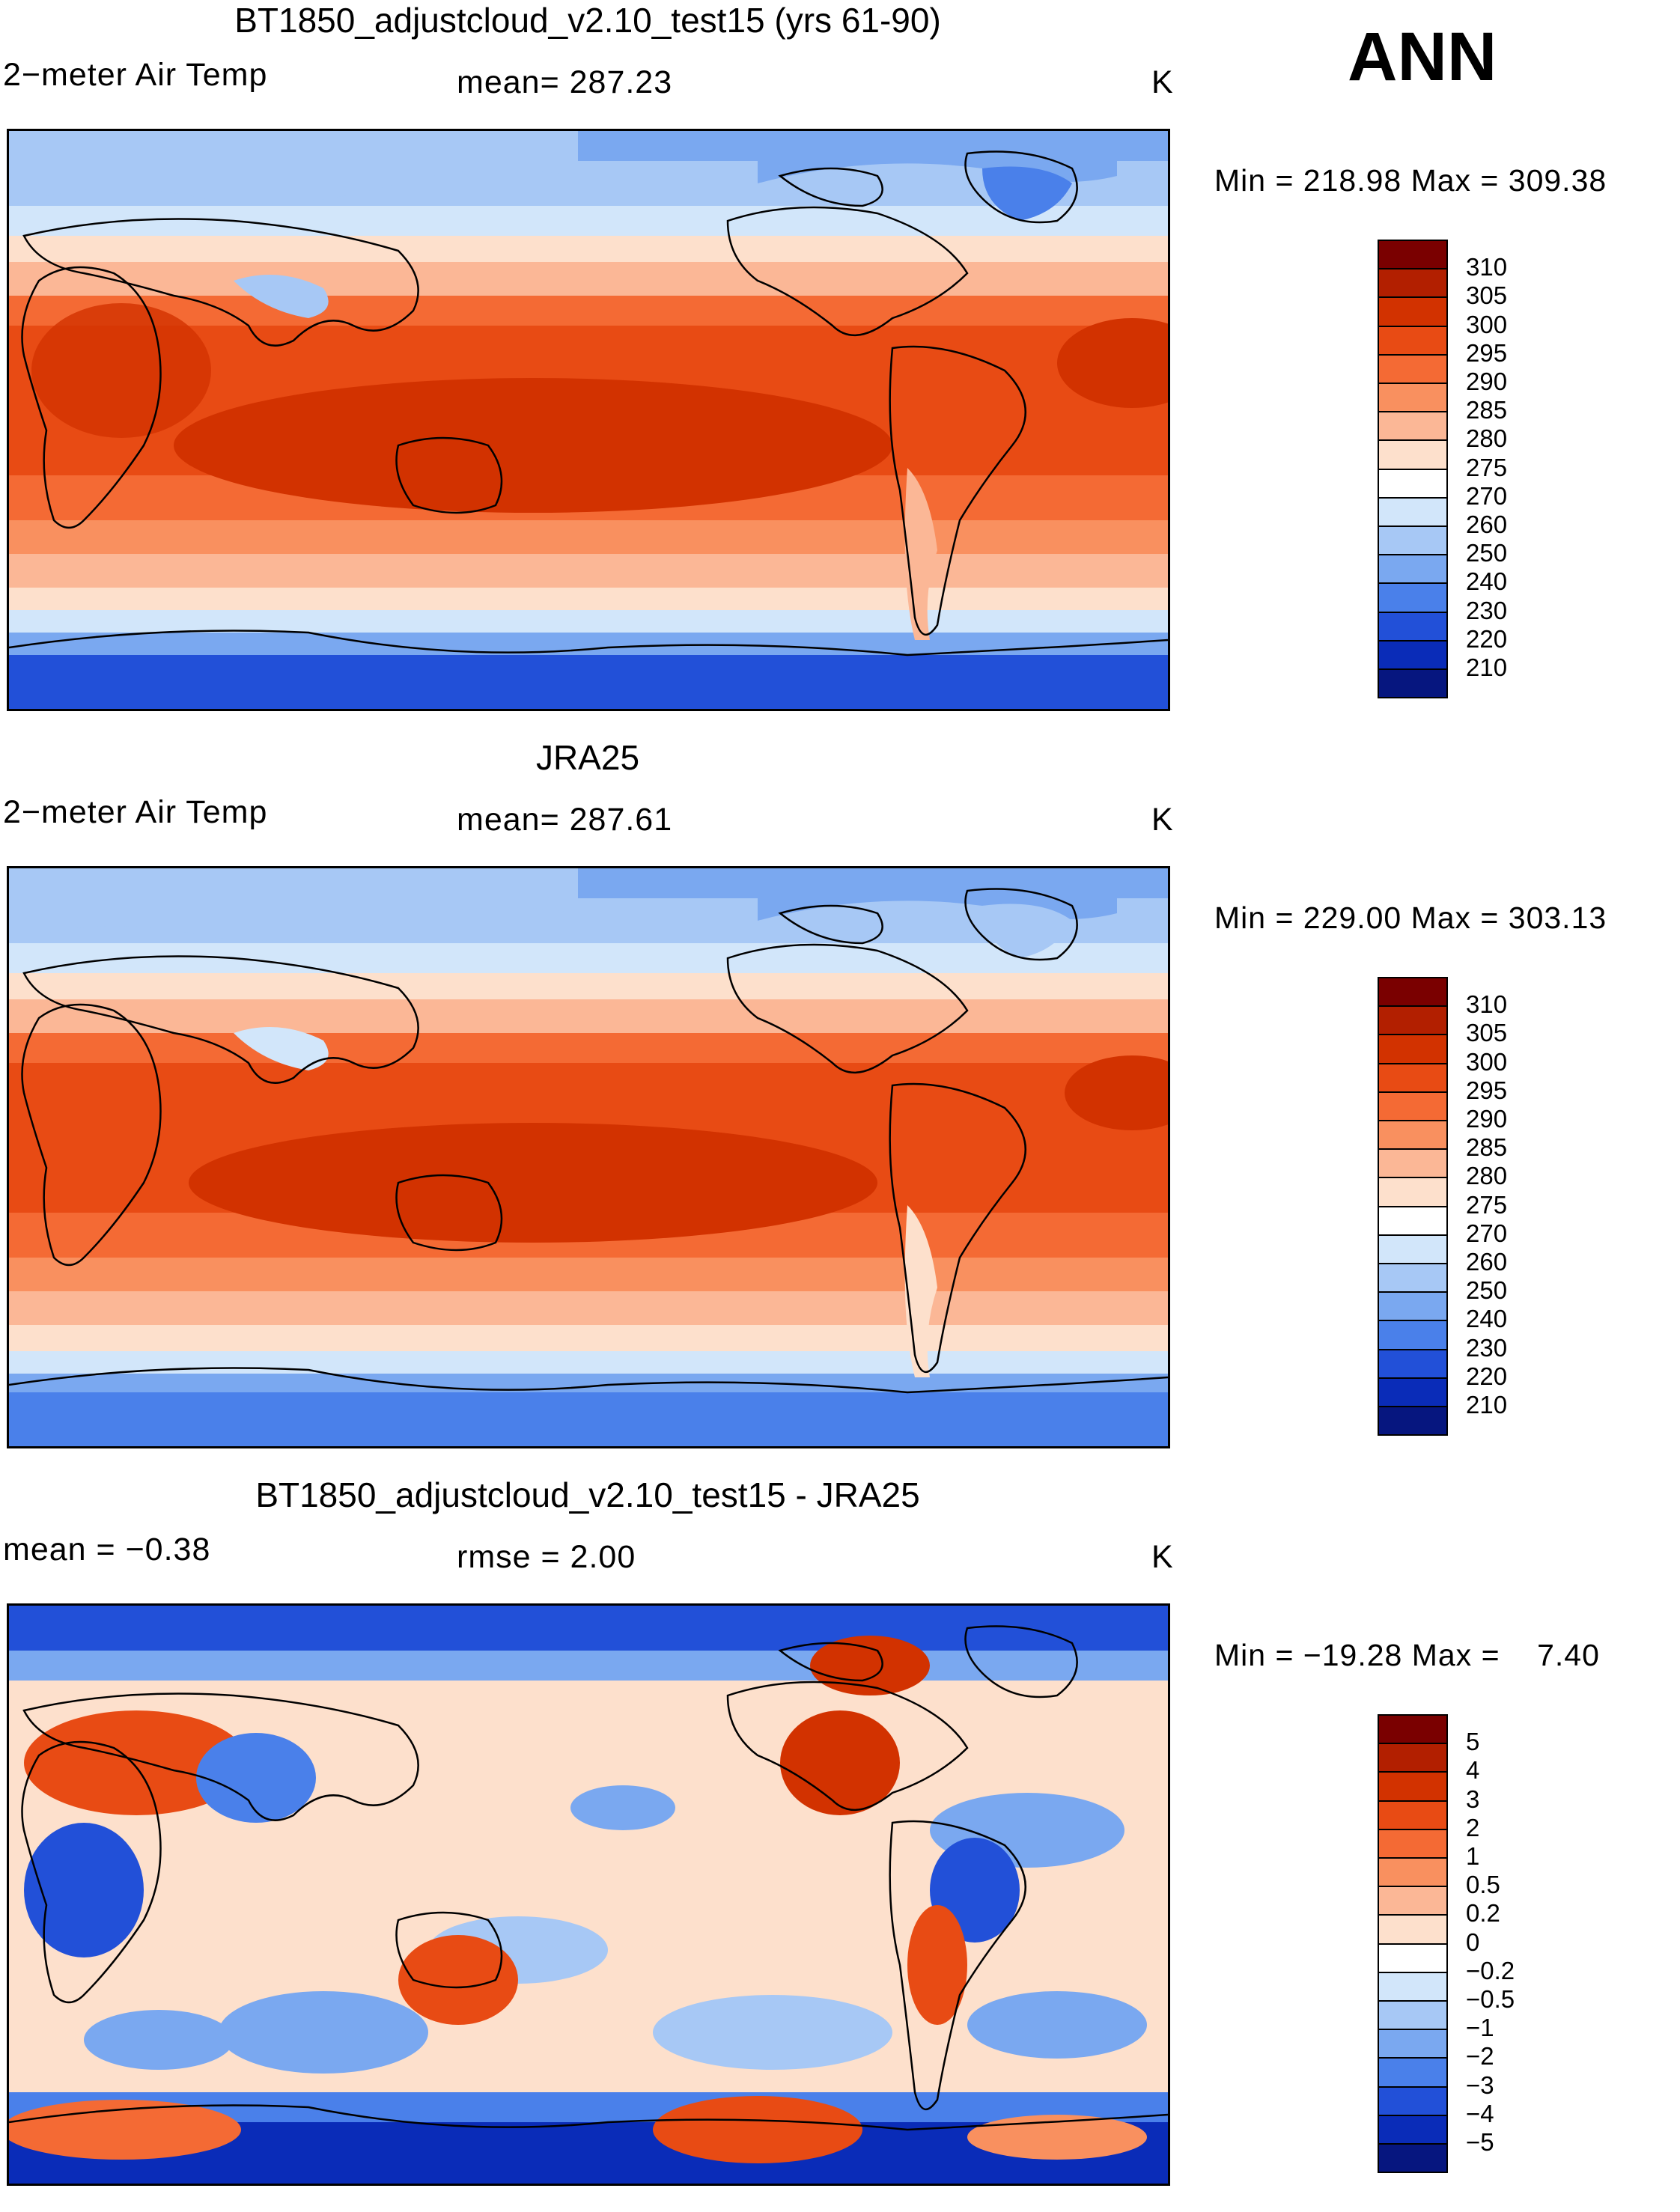 Image resolution: width=1680 pixels, height=2212 pixels. I want to click on colorbar-tick-label: 0.5, so click(1483, 1885).